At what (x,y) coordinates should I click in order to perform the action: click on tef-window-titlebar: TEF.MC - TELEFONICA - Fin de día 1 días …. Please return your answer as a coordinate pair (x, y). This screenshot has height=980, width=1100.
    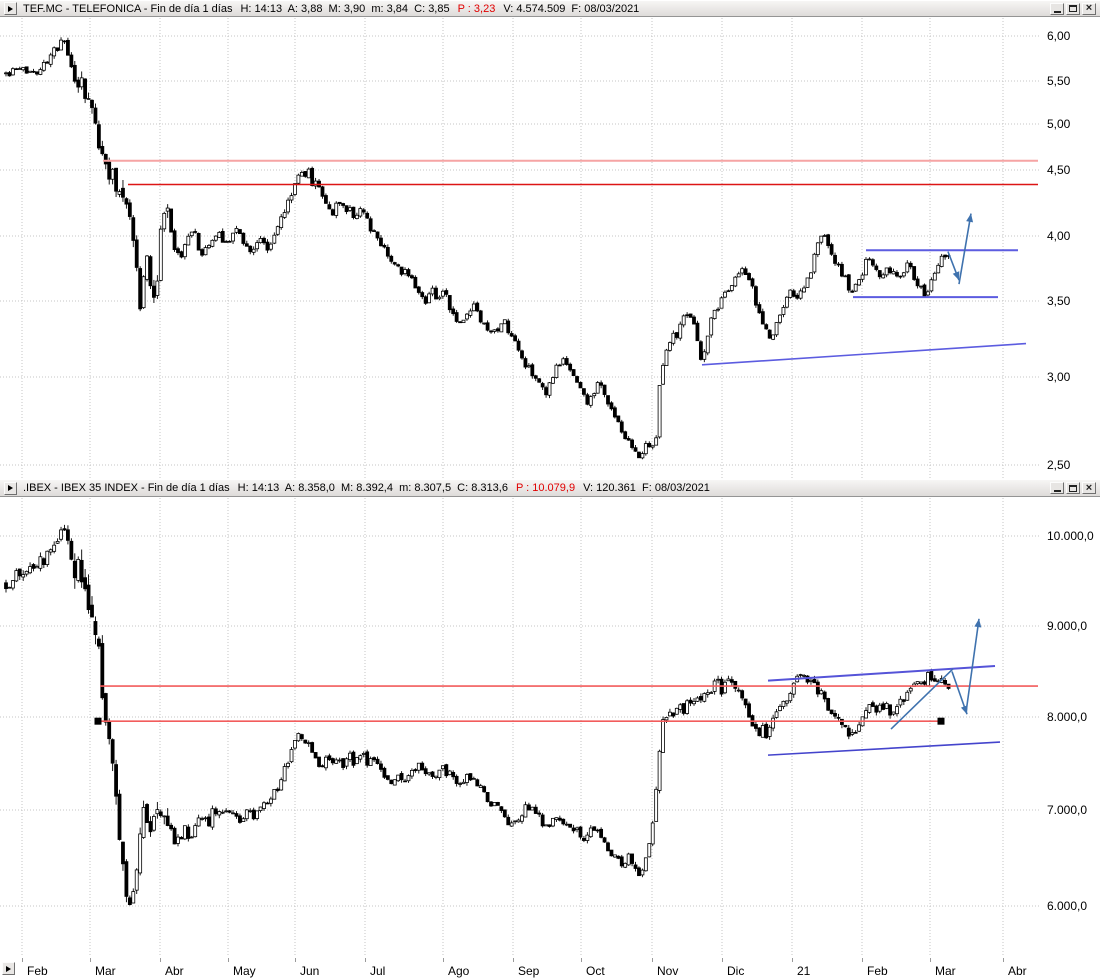
    Looking at the image, I should click on (550, 8).